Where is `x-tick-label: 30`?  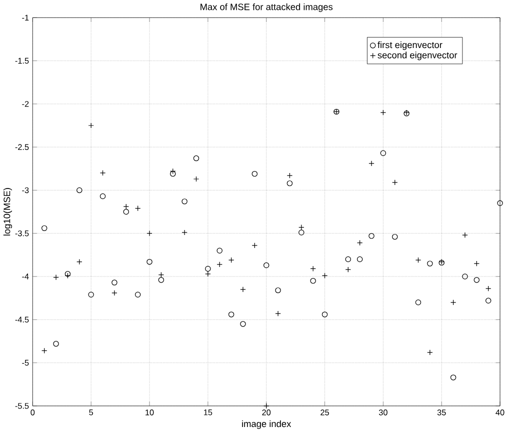
x-tick-label: 30 is located at coordinates (383, 412).